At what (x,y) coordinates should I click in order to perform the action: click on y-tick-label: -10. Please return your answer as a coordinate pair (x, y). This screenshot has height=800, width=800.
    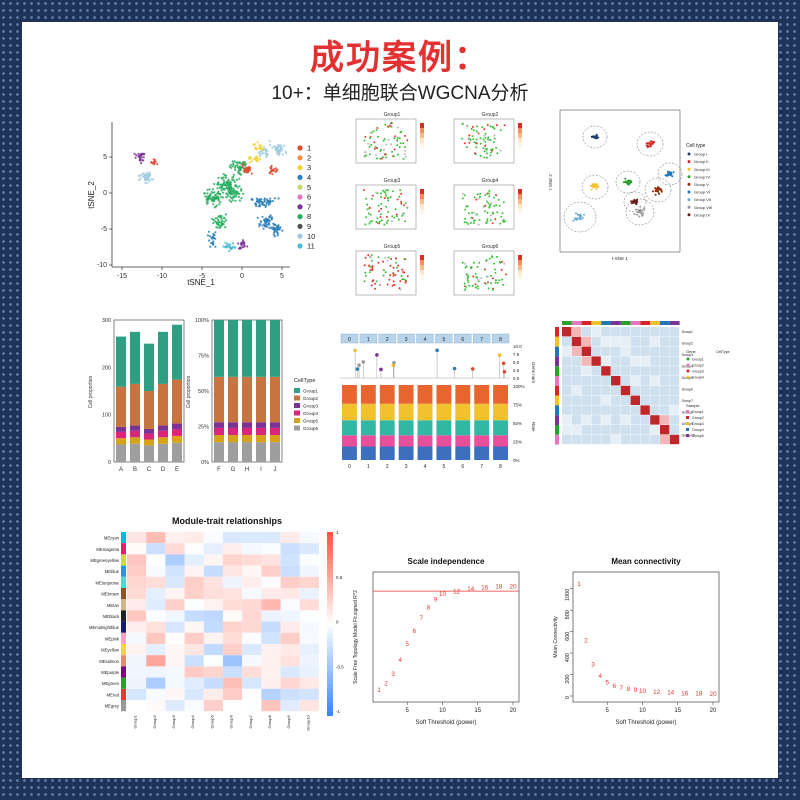
    Looking at the image, I should click on (102, 265).